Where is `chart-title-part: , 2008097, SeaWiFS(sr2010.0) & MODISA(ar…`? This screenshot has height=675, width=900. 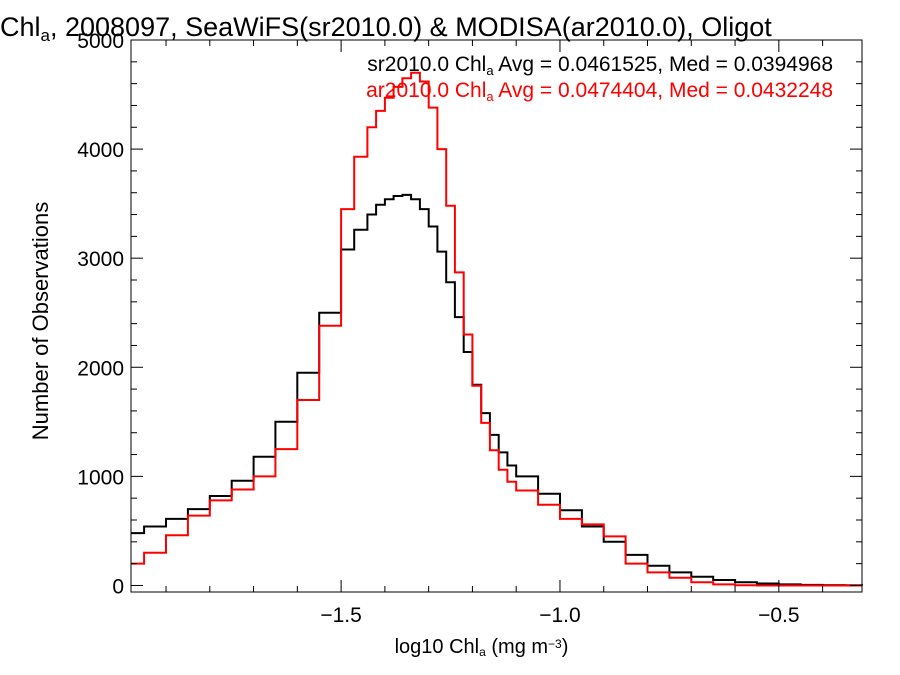 chart-title-part: , 2008097, SeaWiFS(sr2010.0) & MODISA(ar… is located at coordinates (411, 27).